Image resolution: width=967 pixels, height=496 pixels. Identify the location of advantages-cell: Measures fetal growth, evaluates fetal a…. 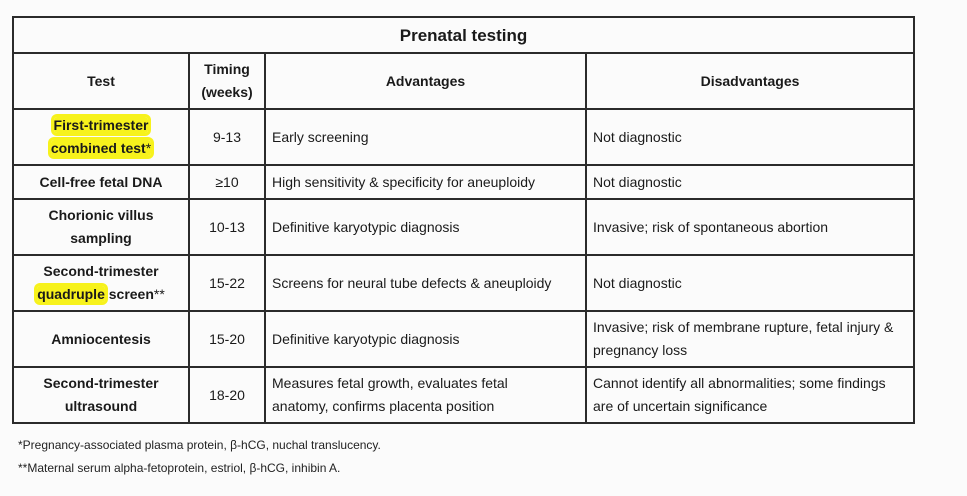
(425, 395).